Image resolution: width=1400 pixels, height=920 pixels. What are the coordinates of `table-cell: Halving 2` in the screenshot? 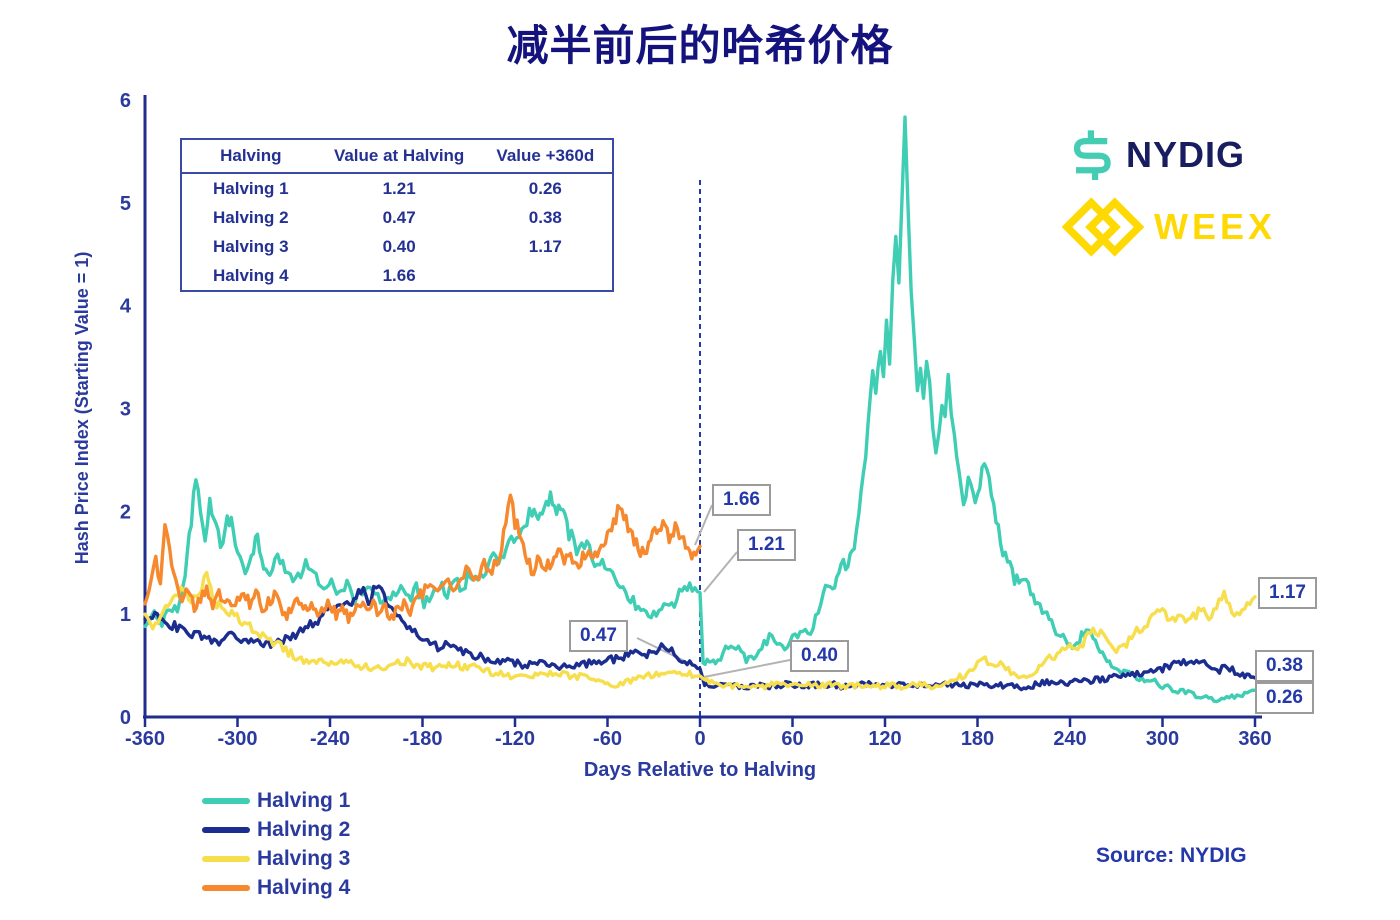 It's located at (251, 217).